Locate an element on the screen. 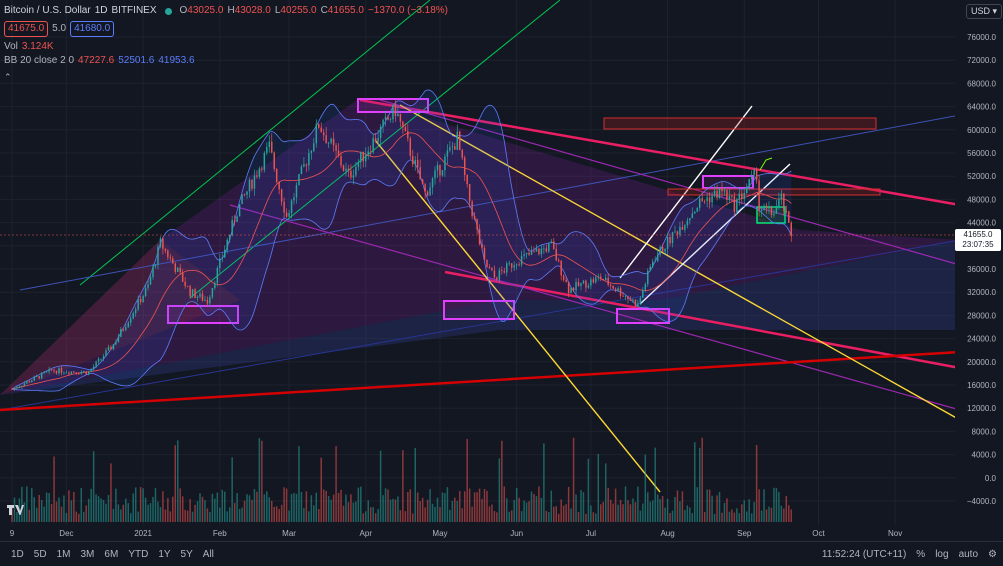 The width and height of the screenshot is (1003, 566). clock-readout: 11:52:24 (UTC+11) is located at coordinates (864, 554).